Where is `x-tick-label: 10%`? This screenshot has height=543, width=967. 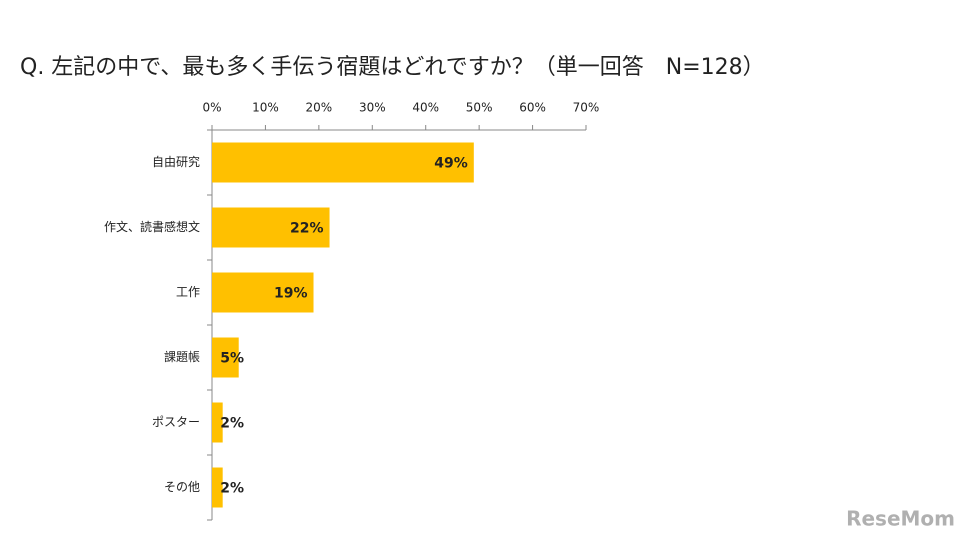
x-tick-label: 10% is located at coordinates (265, 108).